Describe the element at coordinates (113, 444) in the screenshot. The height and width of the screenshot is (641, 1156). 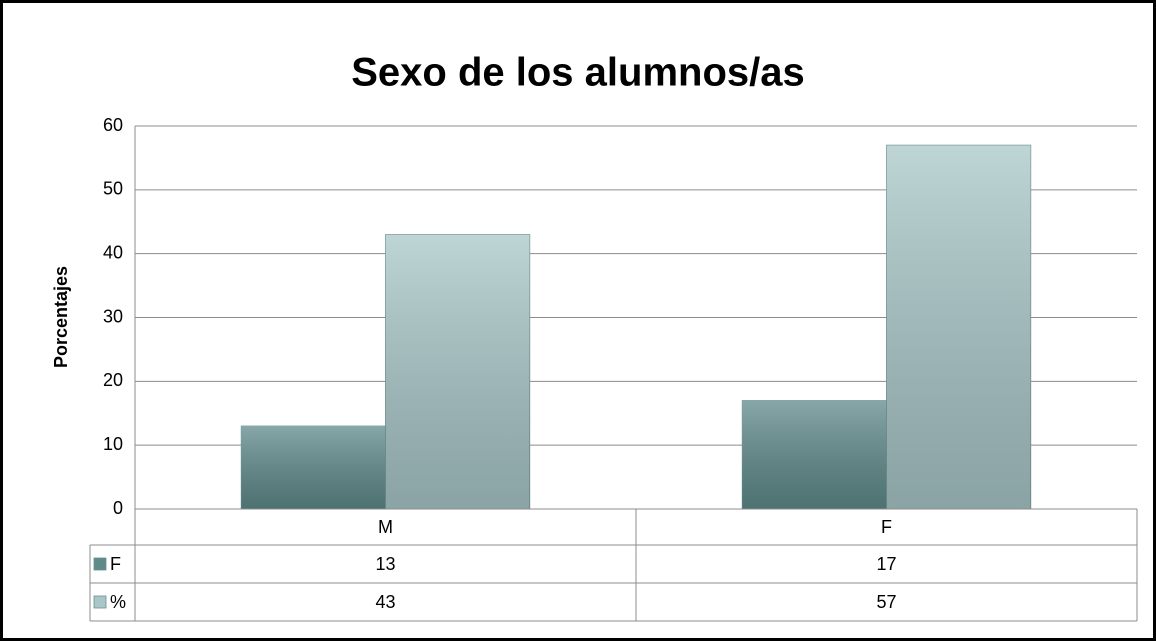
I see `y-tick-label: 10` at that location.